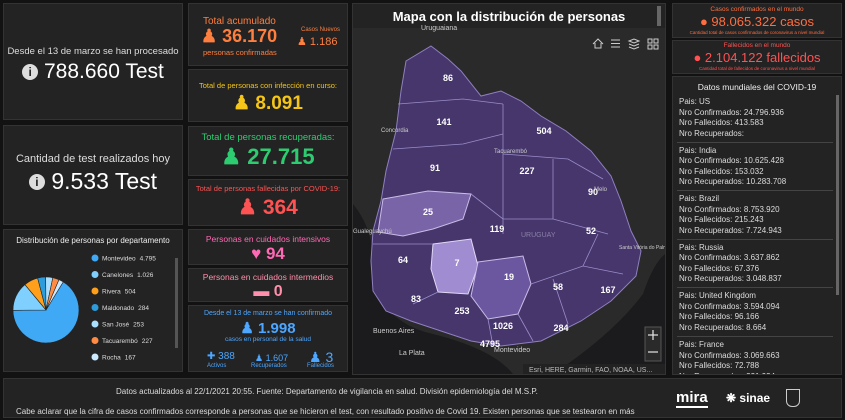 This screenshot has height=420, width=845. Describe the element at coordinates (756, 327) in the screenshot. I see `field-value: 8.664` at that location.